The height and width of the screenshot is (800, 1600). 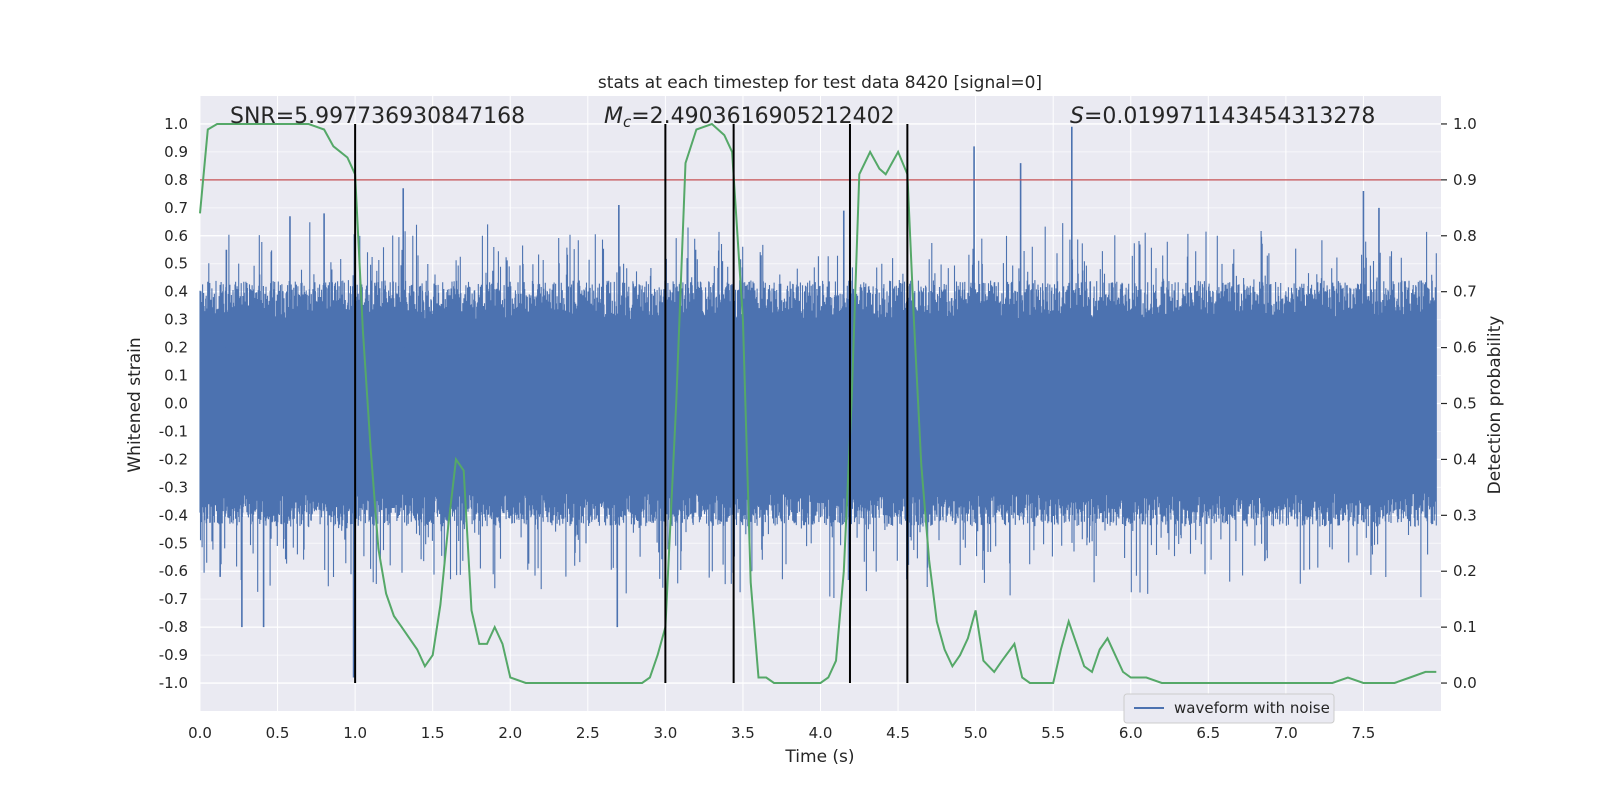 What do you see at coordinates (1465, 348) in the screenshot?
I see `y2-tick-label: 0.6` at bounding box center [1465, 348].